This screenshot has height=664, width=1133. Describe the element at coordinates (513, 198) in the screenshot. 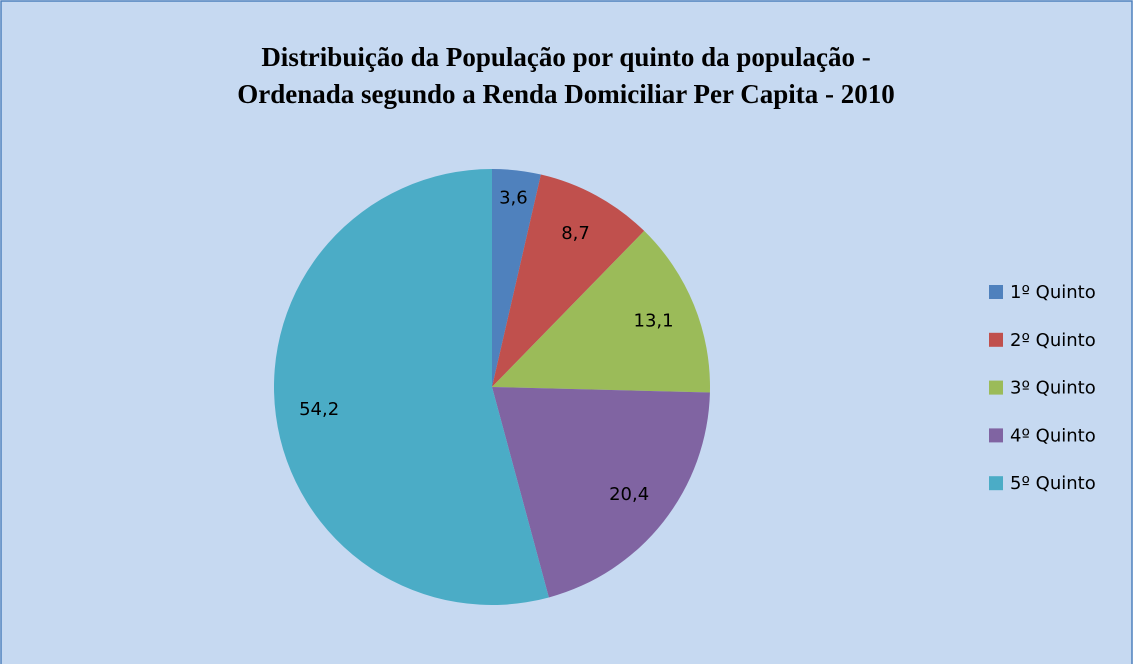

I see `data-label: 3,6` at that location.